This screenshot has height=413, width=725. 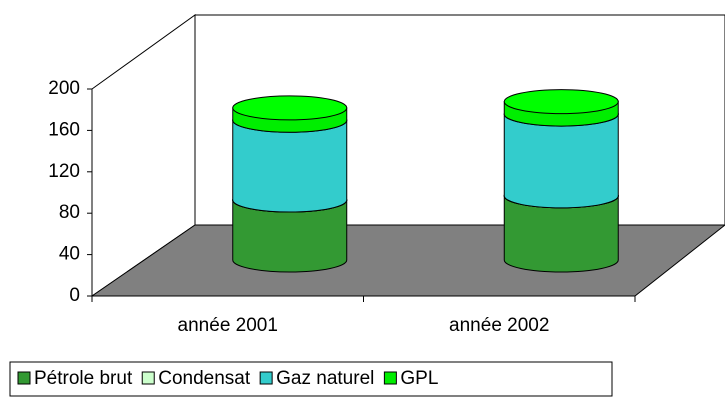 I want to click on y-tick-label: 200, so click(x=64, y=88).